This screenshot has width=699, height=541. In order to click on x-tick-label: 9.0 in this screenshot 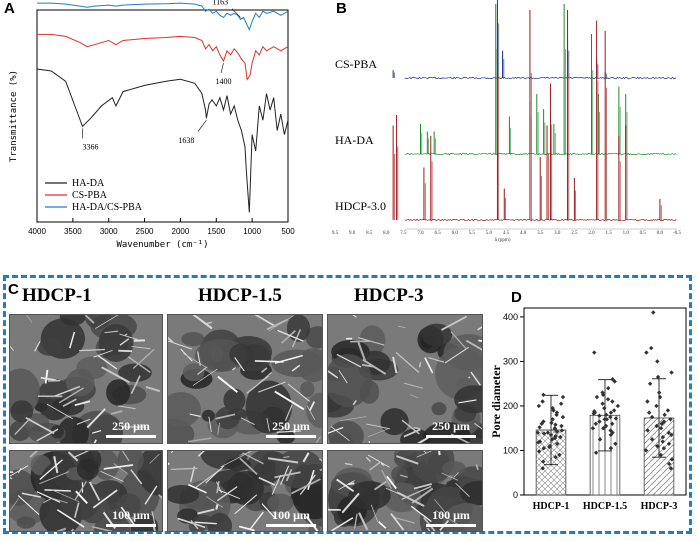, I will do `click(352, 233)`.